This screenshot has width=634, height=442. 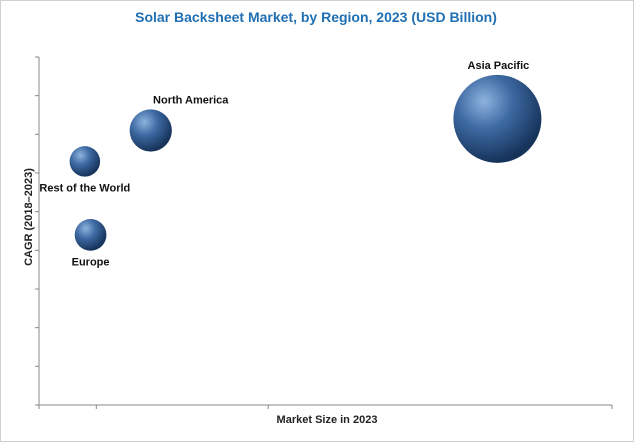 I want to click on bubble-label-north-america: North America, so click(x=191, y=100).